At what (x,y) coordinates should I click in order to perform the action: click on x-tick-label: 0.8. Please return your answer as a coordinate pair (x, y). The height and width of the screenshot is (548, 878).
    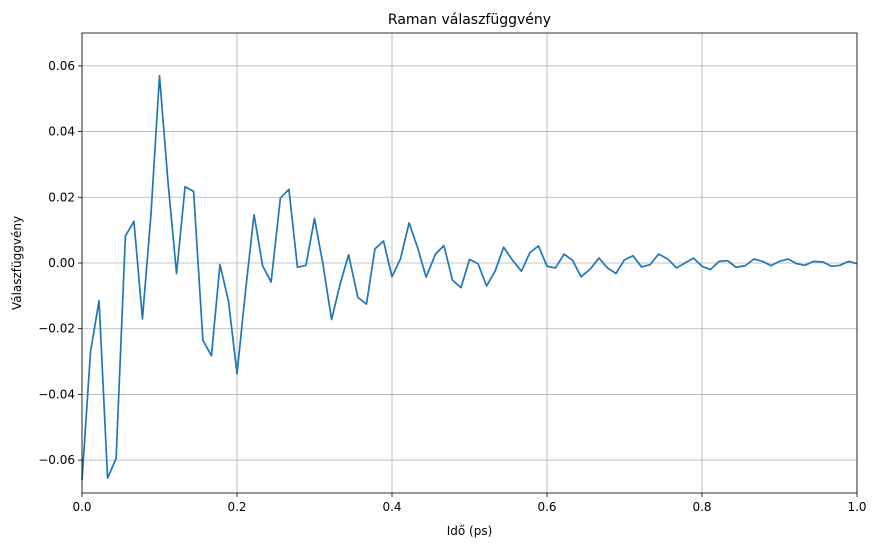
    Looking at the image, I should click on (701, 507).